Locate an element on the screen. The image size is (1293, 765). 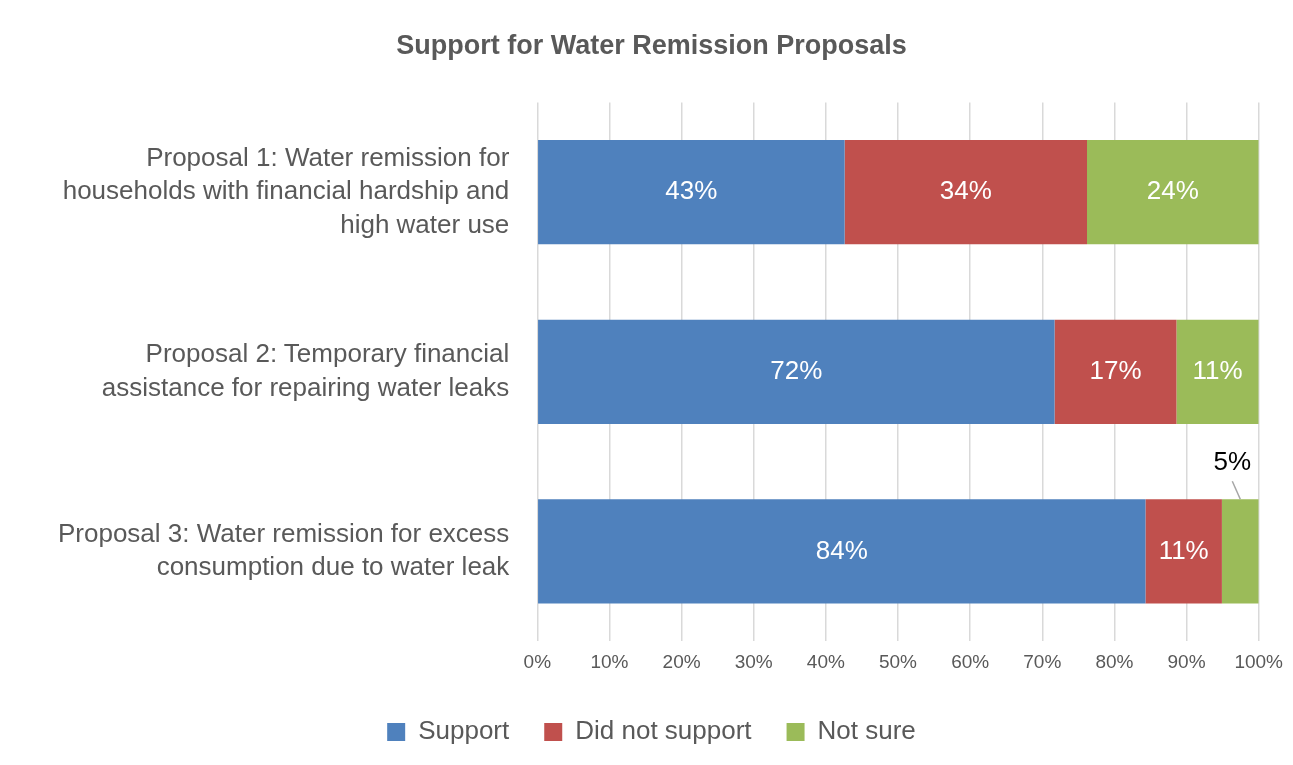
data-label: 72% is located at coordinates (796, 369).